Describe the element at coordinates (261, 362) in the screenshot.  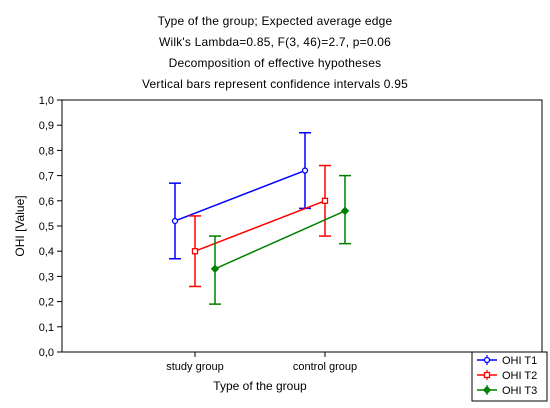
I see `x-axis: study group control group` at that location.